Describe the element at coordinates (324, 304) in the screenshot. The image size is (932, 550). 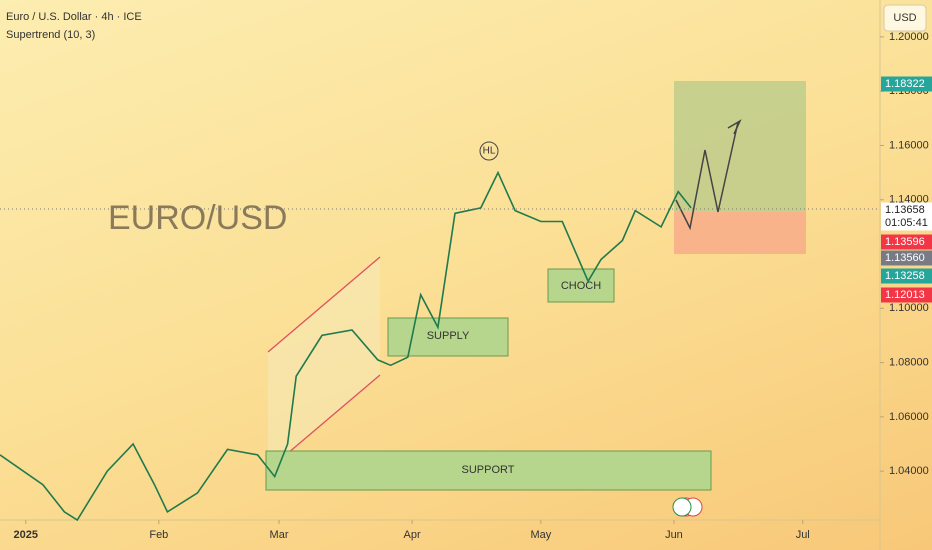
I see `channel-line` at that location.